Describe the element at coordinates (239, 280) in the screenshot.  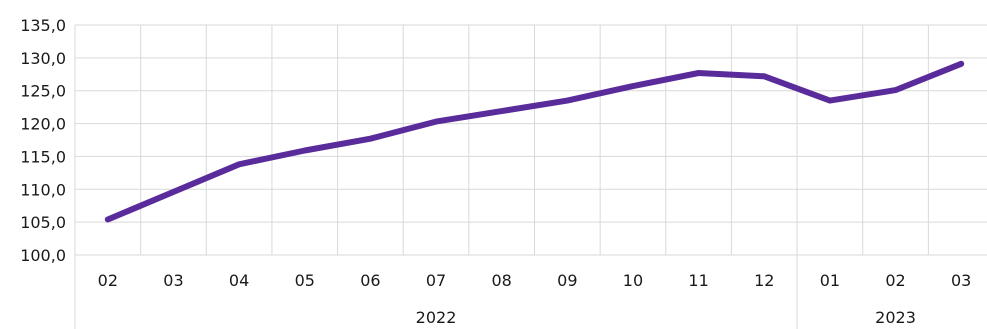
I see `x-tick-label: 04` at that location.